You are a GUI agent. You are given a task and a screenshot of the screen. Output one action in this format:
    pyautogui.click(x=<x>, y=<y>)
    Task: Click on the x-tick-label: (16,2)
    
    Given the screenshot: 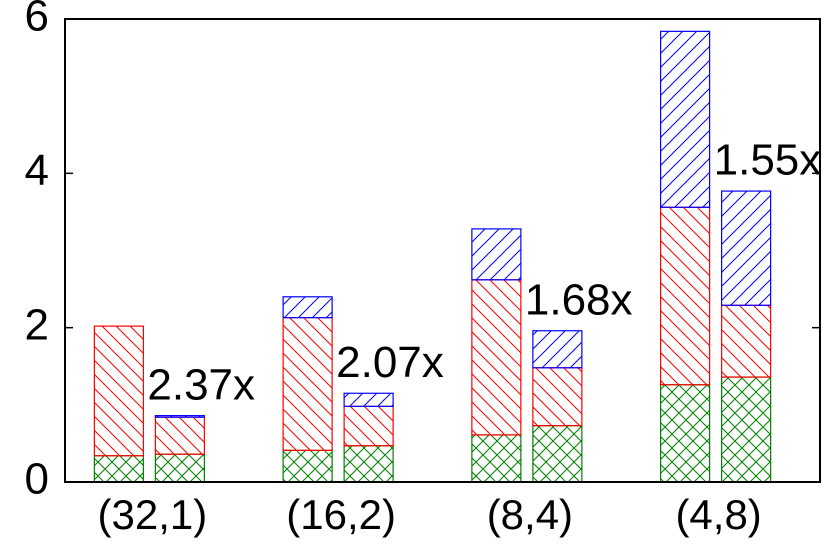 What is the action you would take?
    pyautogui.click(x=341, y=514)
    